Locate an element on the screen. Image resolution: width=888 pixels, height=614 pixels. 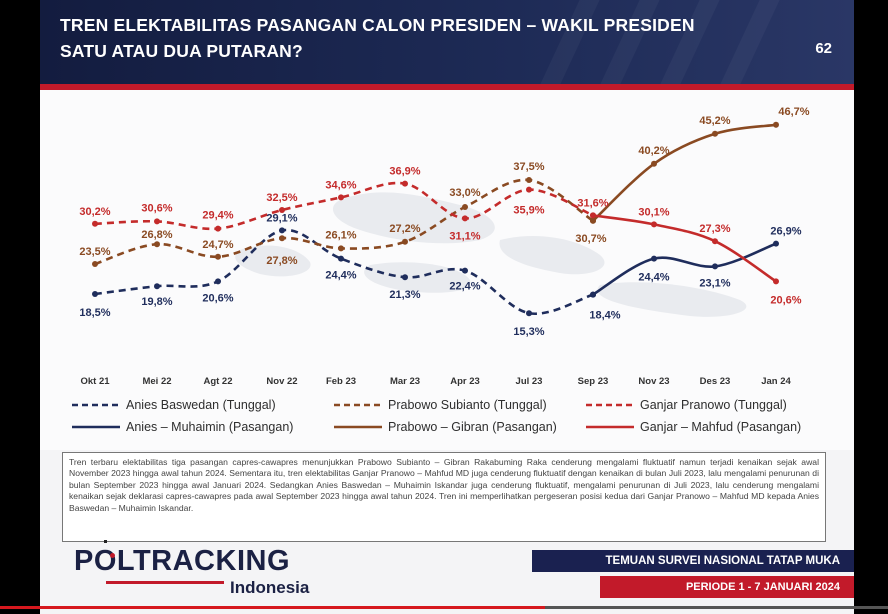
data-label: 35,9% is located at coordinates (528, 211).